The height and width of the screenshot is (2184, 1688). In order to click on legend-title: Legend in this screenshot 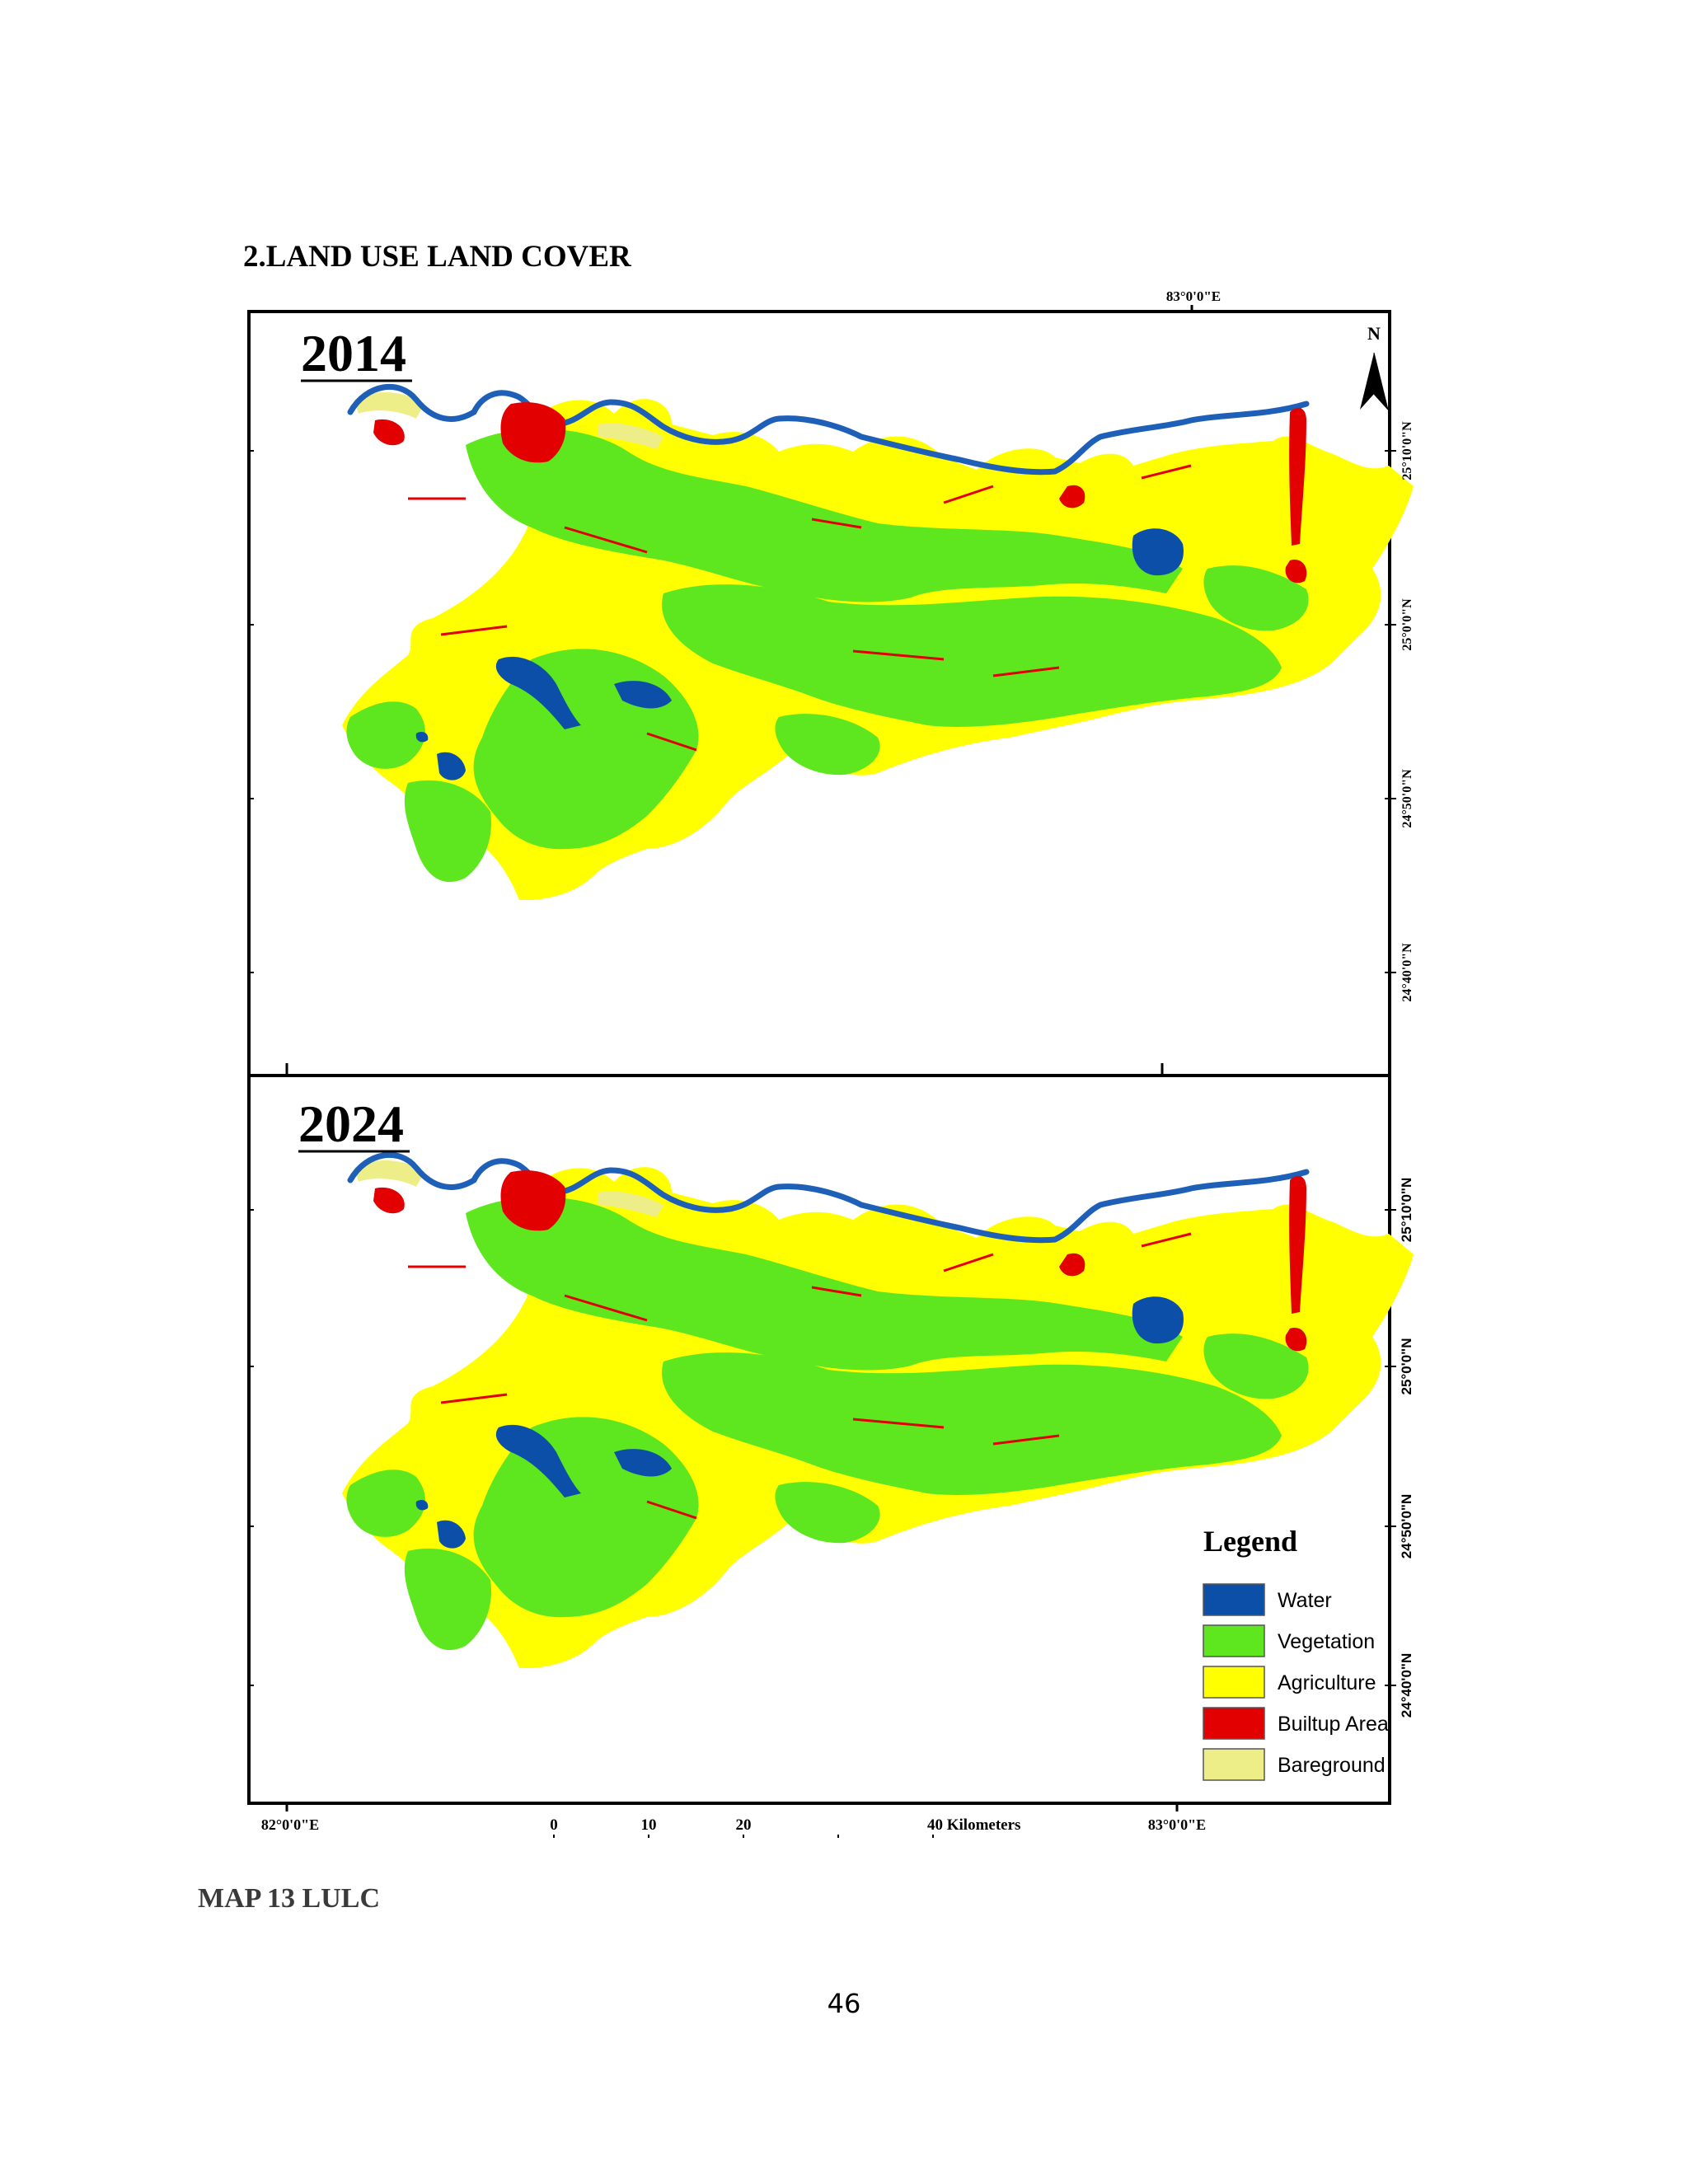, I will do `click(1250, 1541)`.